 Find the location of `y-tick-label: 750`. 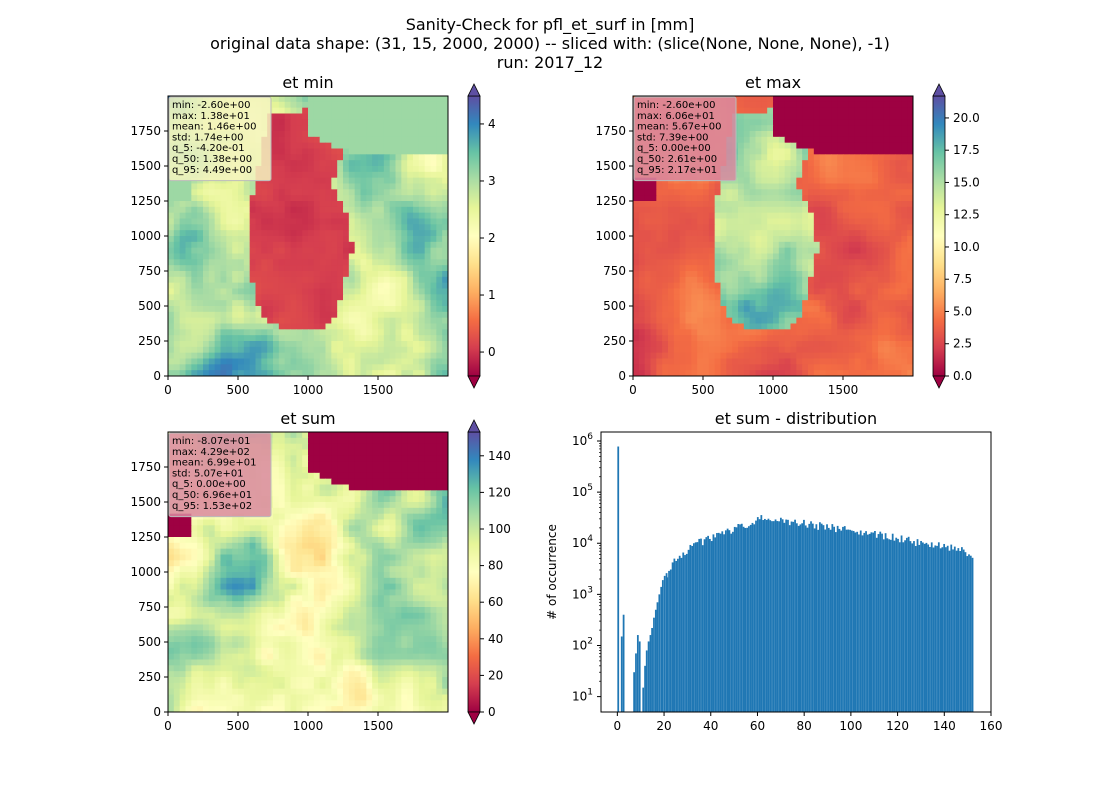

y-tick-label: 750 is located at coordinates (149, 607).